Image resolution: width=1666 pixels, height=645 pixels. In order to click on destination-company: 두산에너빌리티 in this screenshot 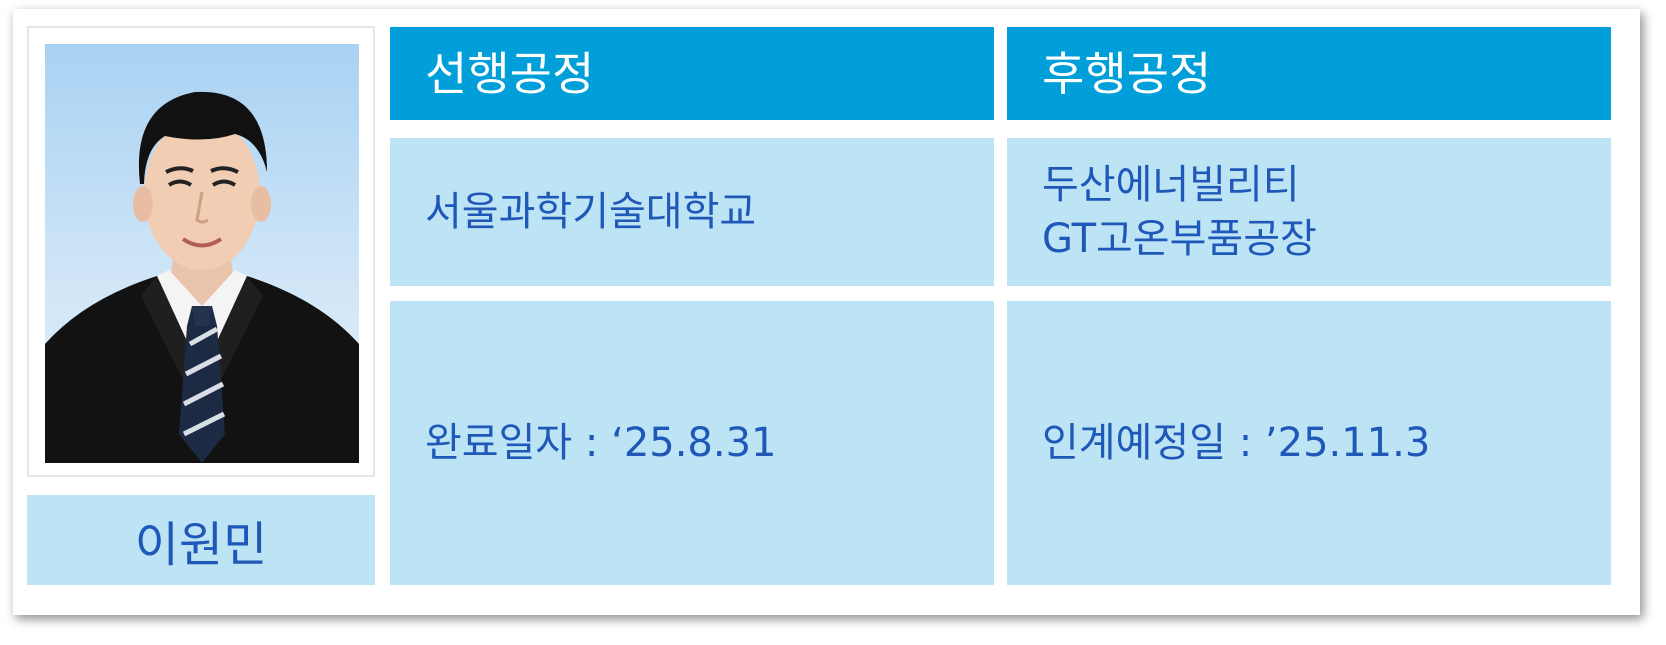, I will do `click(1171, 185)`.